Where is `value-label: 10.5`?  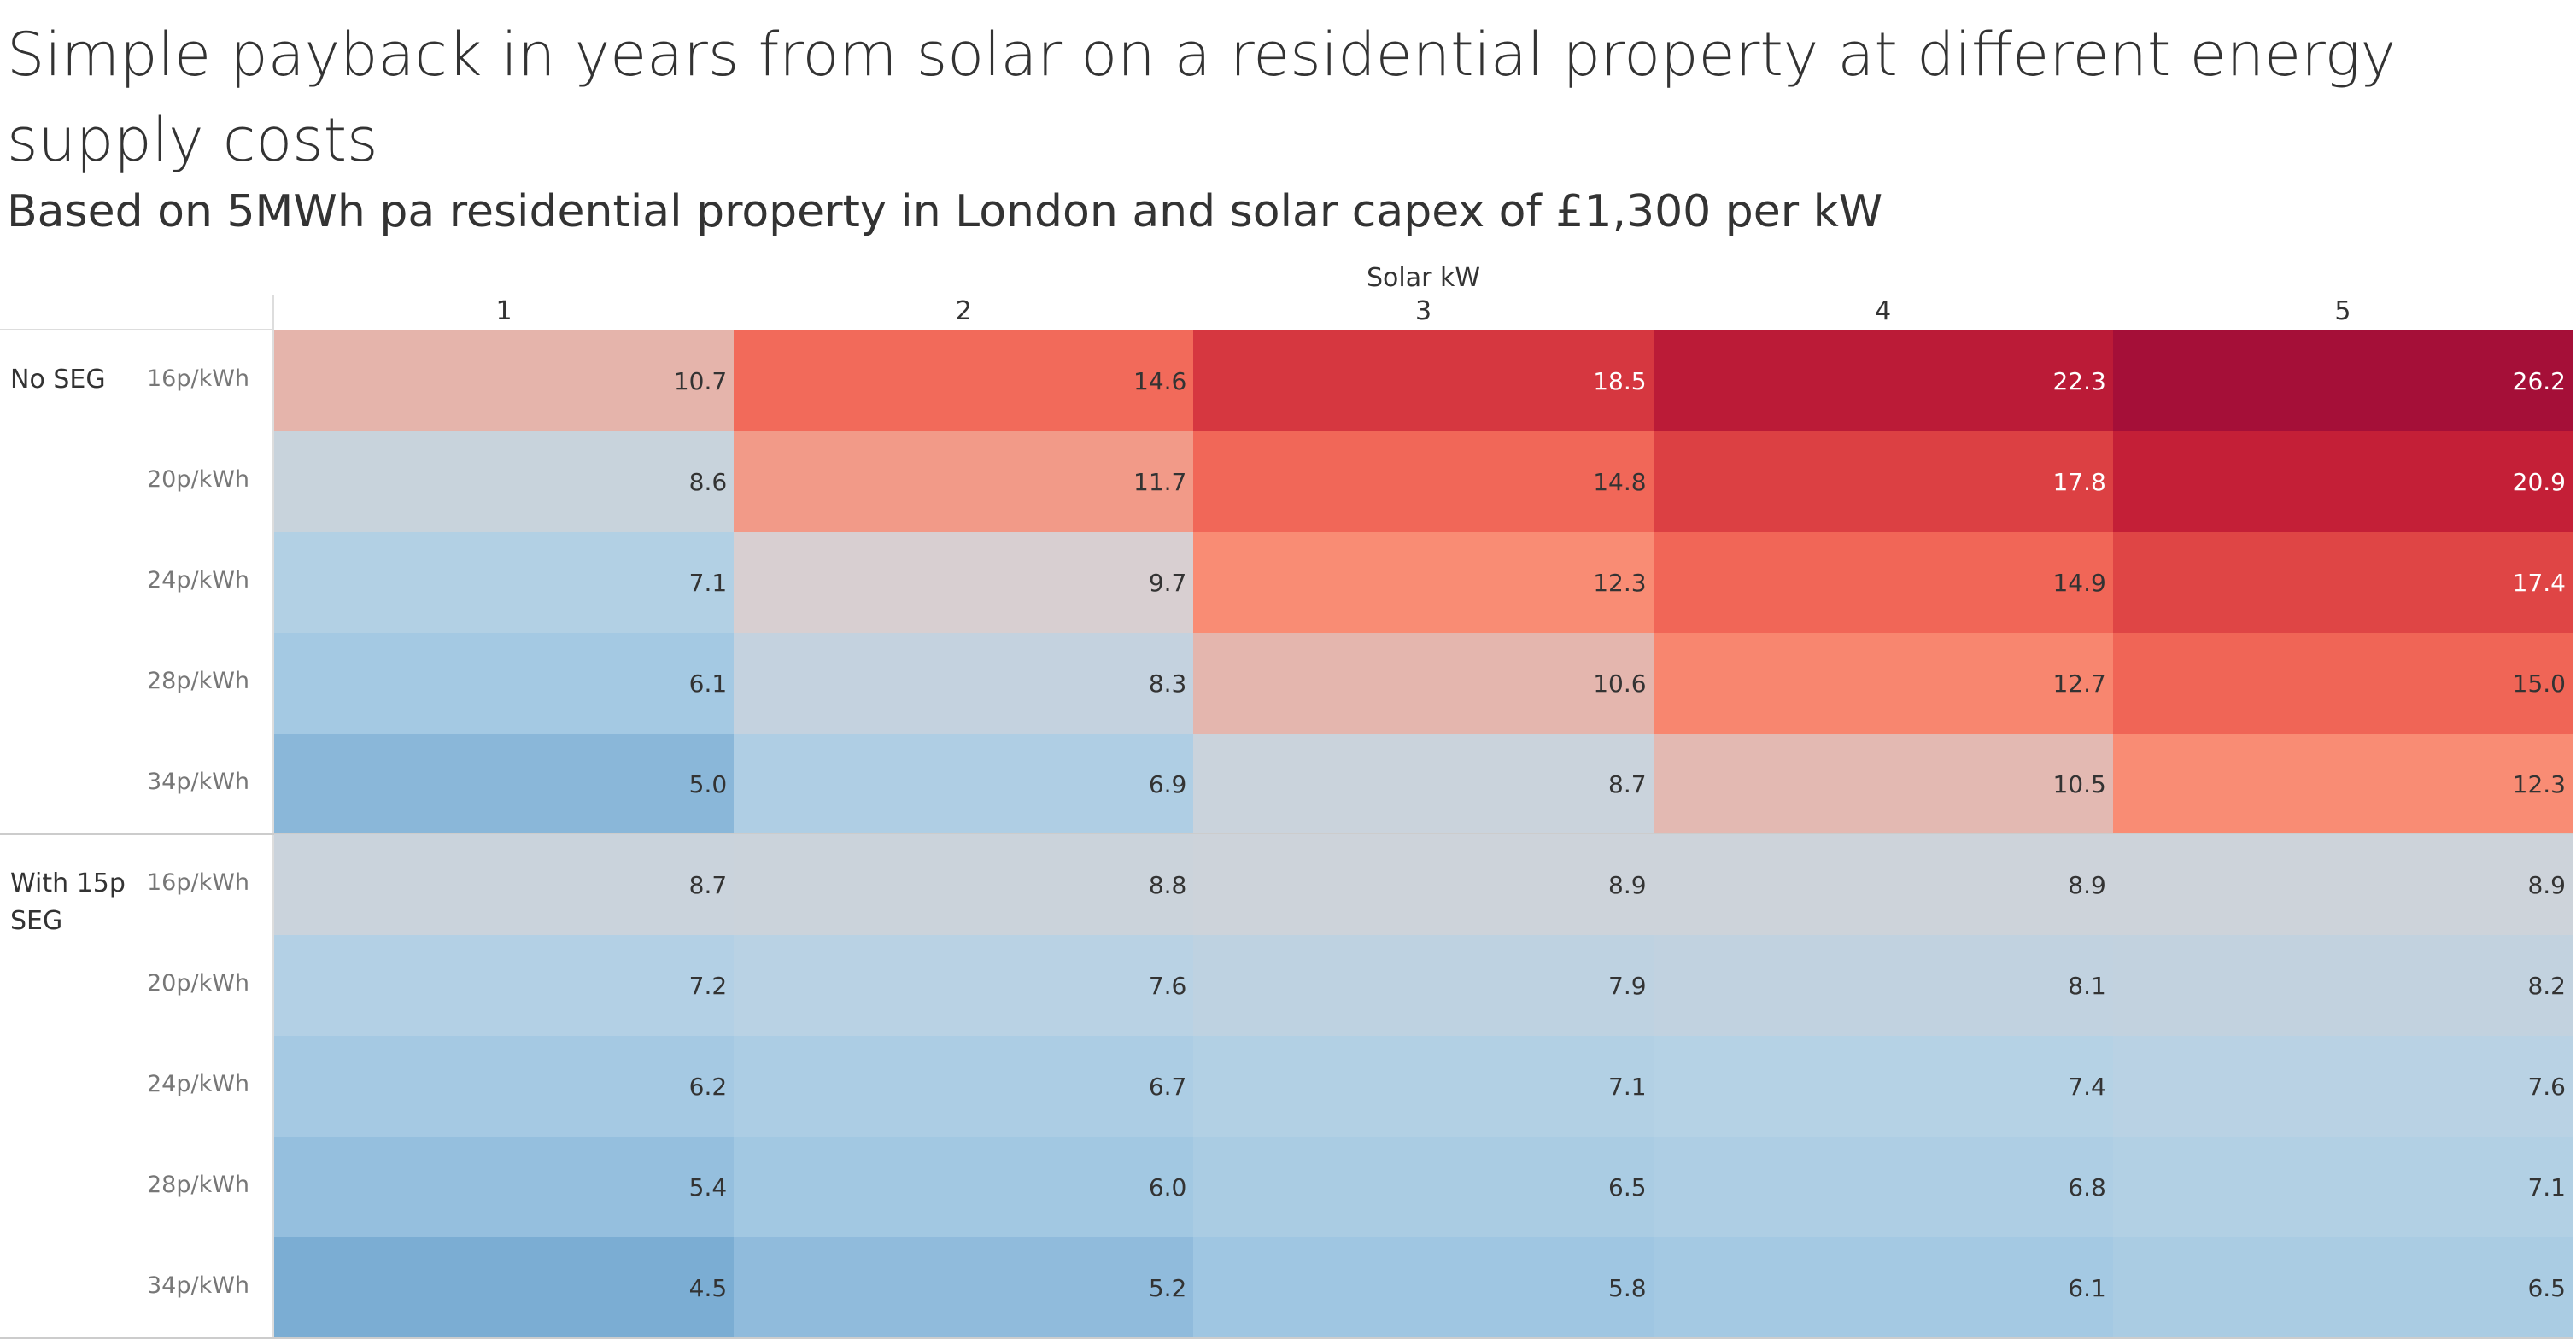
value-label: 10.5 is located at coordinates (2079, 783).